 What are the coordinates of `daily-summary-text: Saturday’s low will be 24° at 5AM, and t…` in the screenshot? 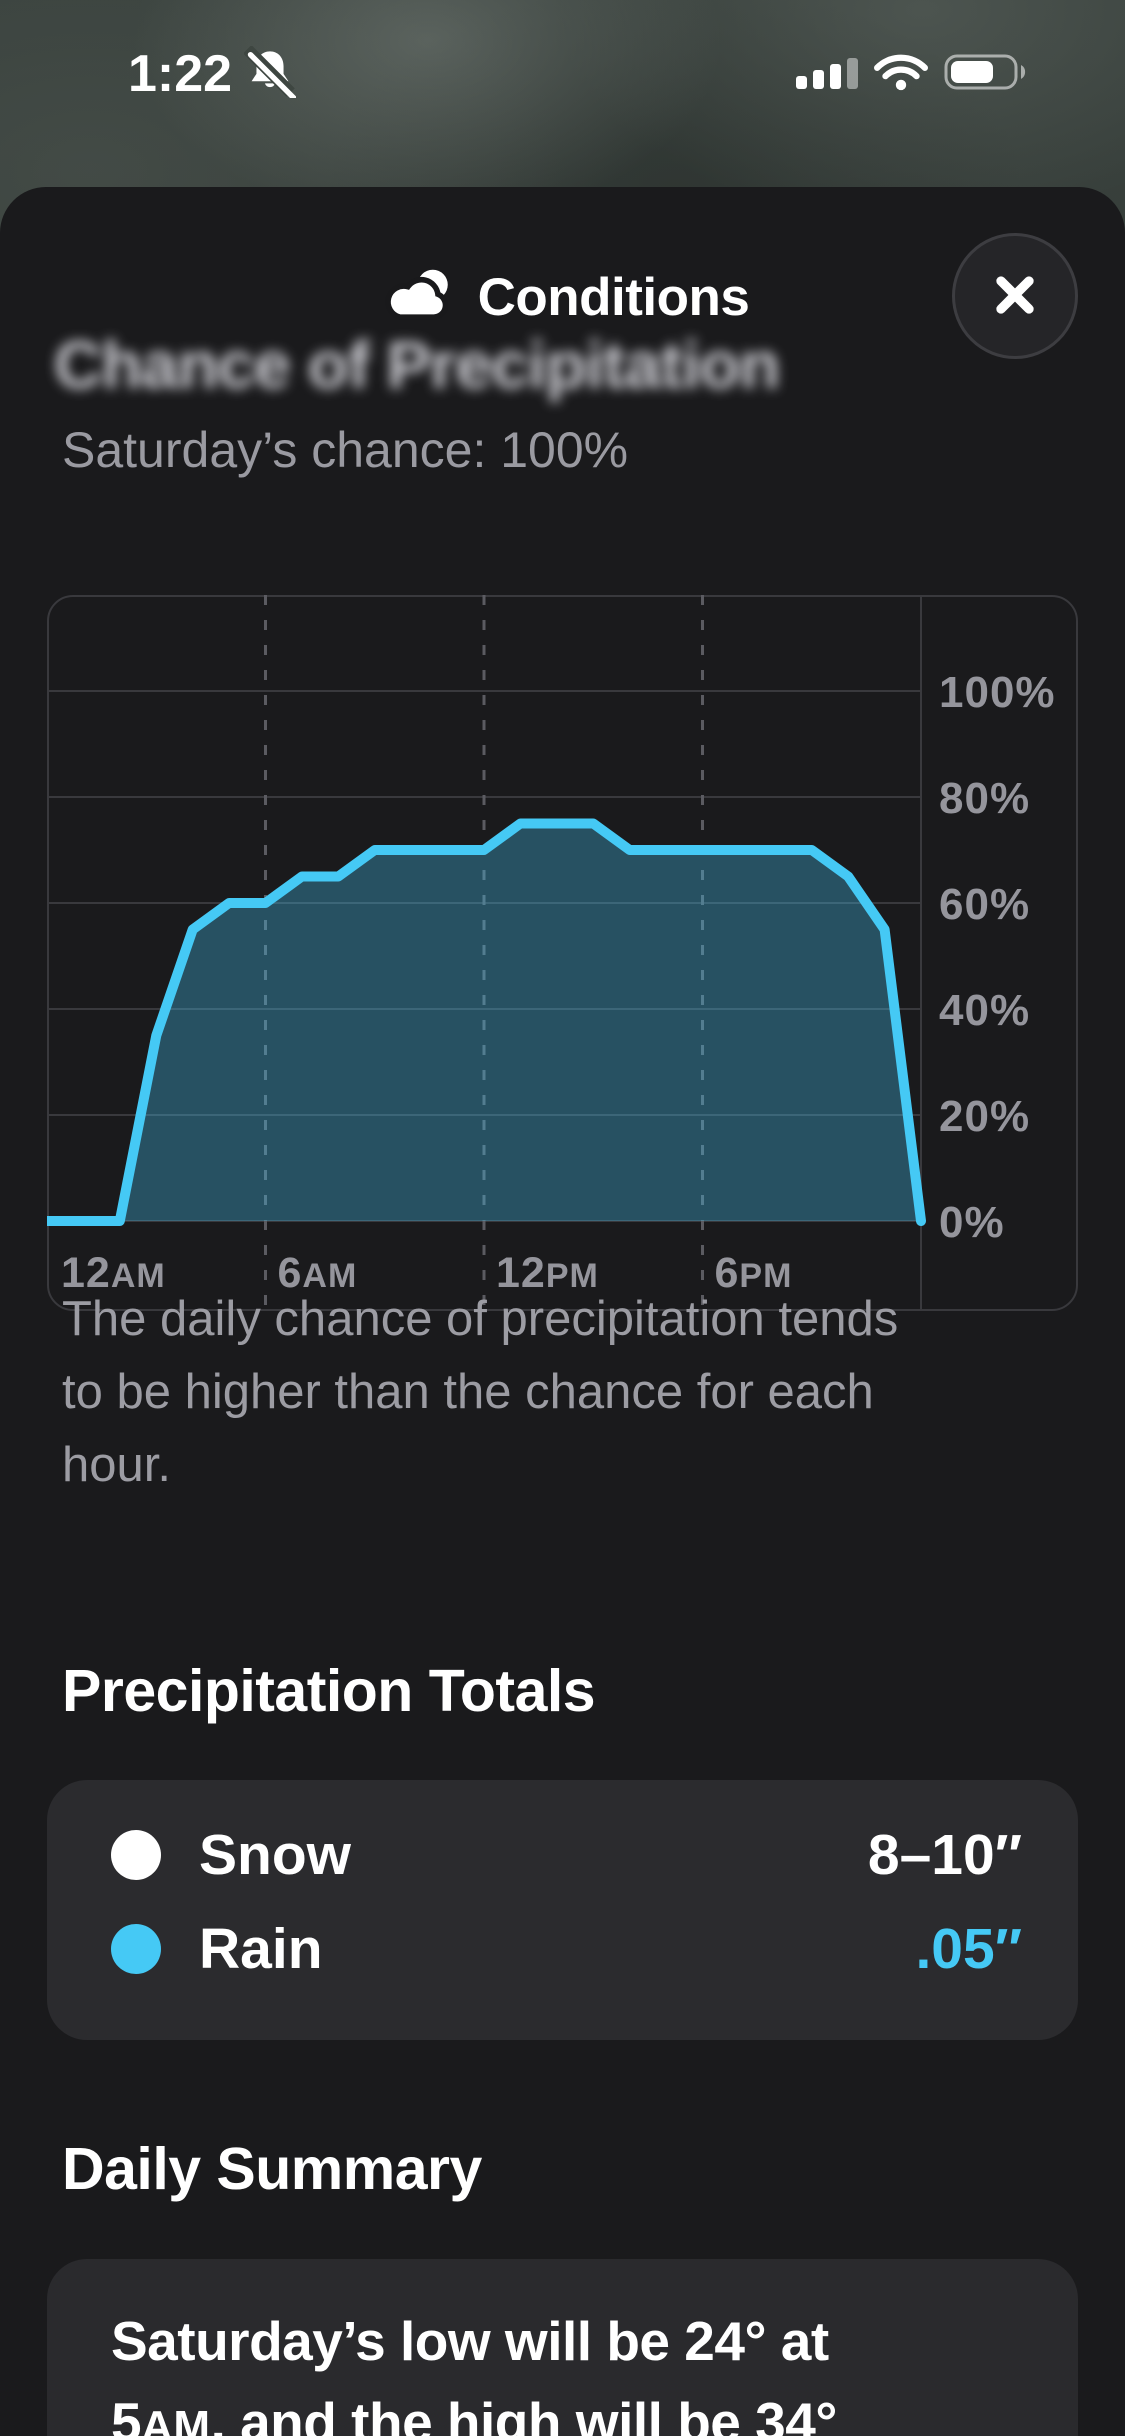 It's located at (474, 2373).